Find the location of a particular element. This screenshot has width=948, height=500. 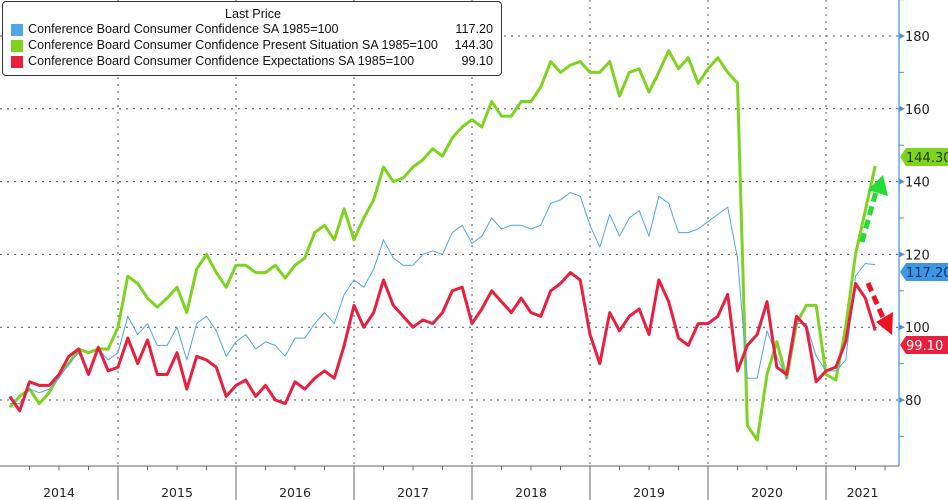

x-tick-label: 2021 is located at coordinates (863, 492).